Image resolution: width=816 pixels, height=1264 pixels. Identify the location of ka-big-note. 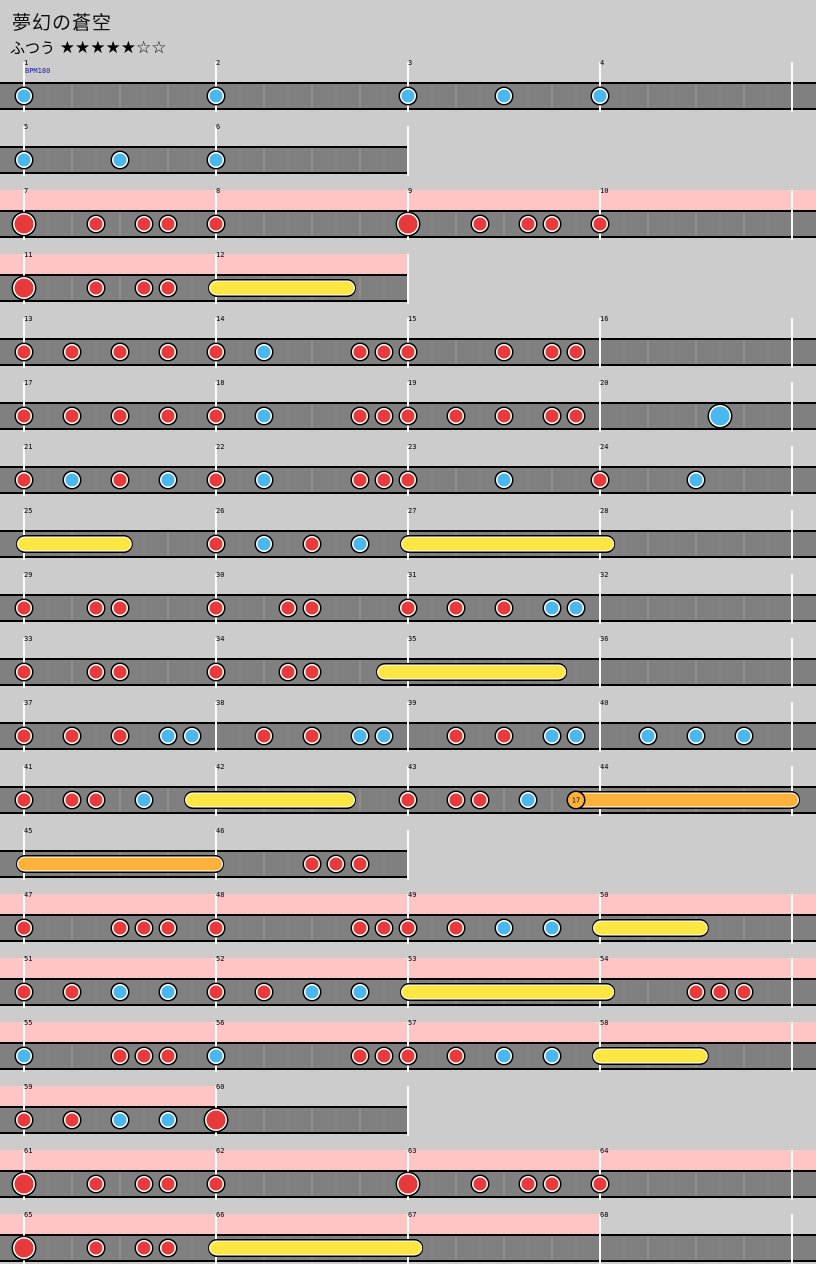
(720, 416).